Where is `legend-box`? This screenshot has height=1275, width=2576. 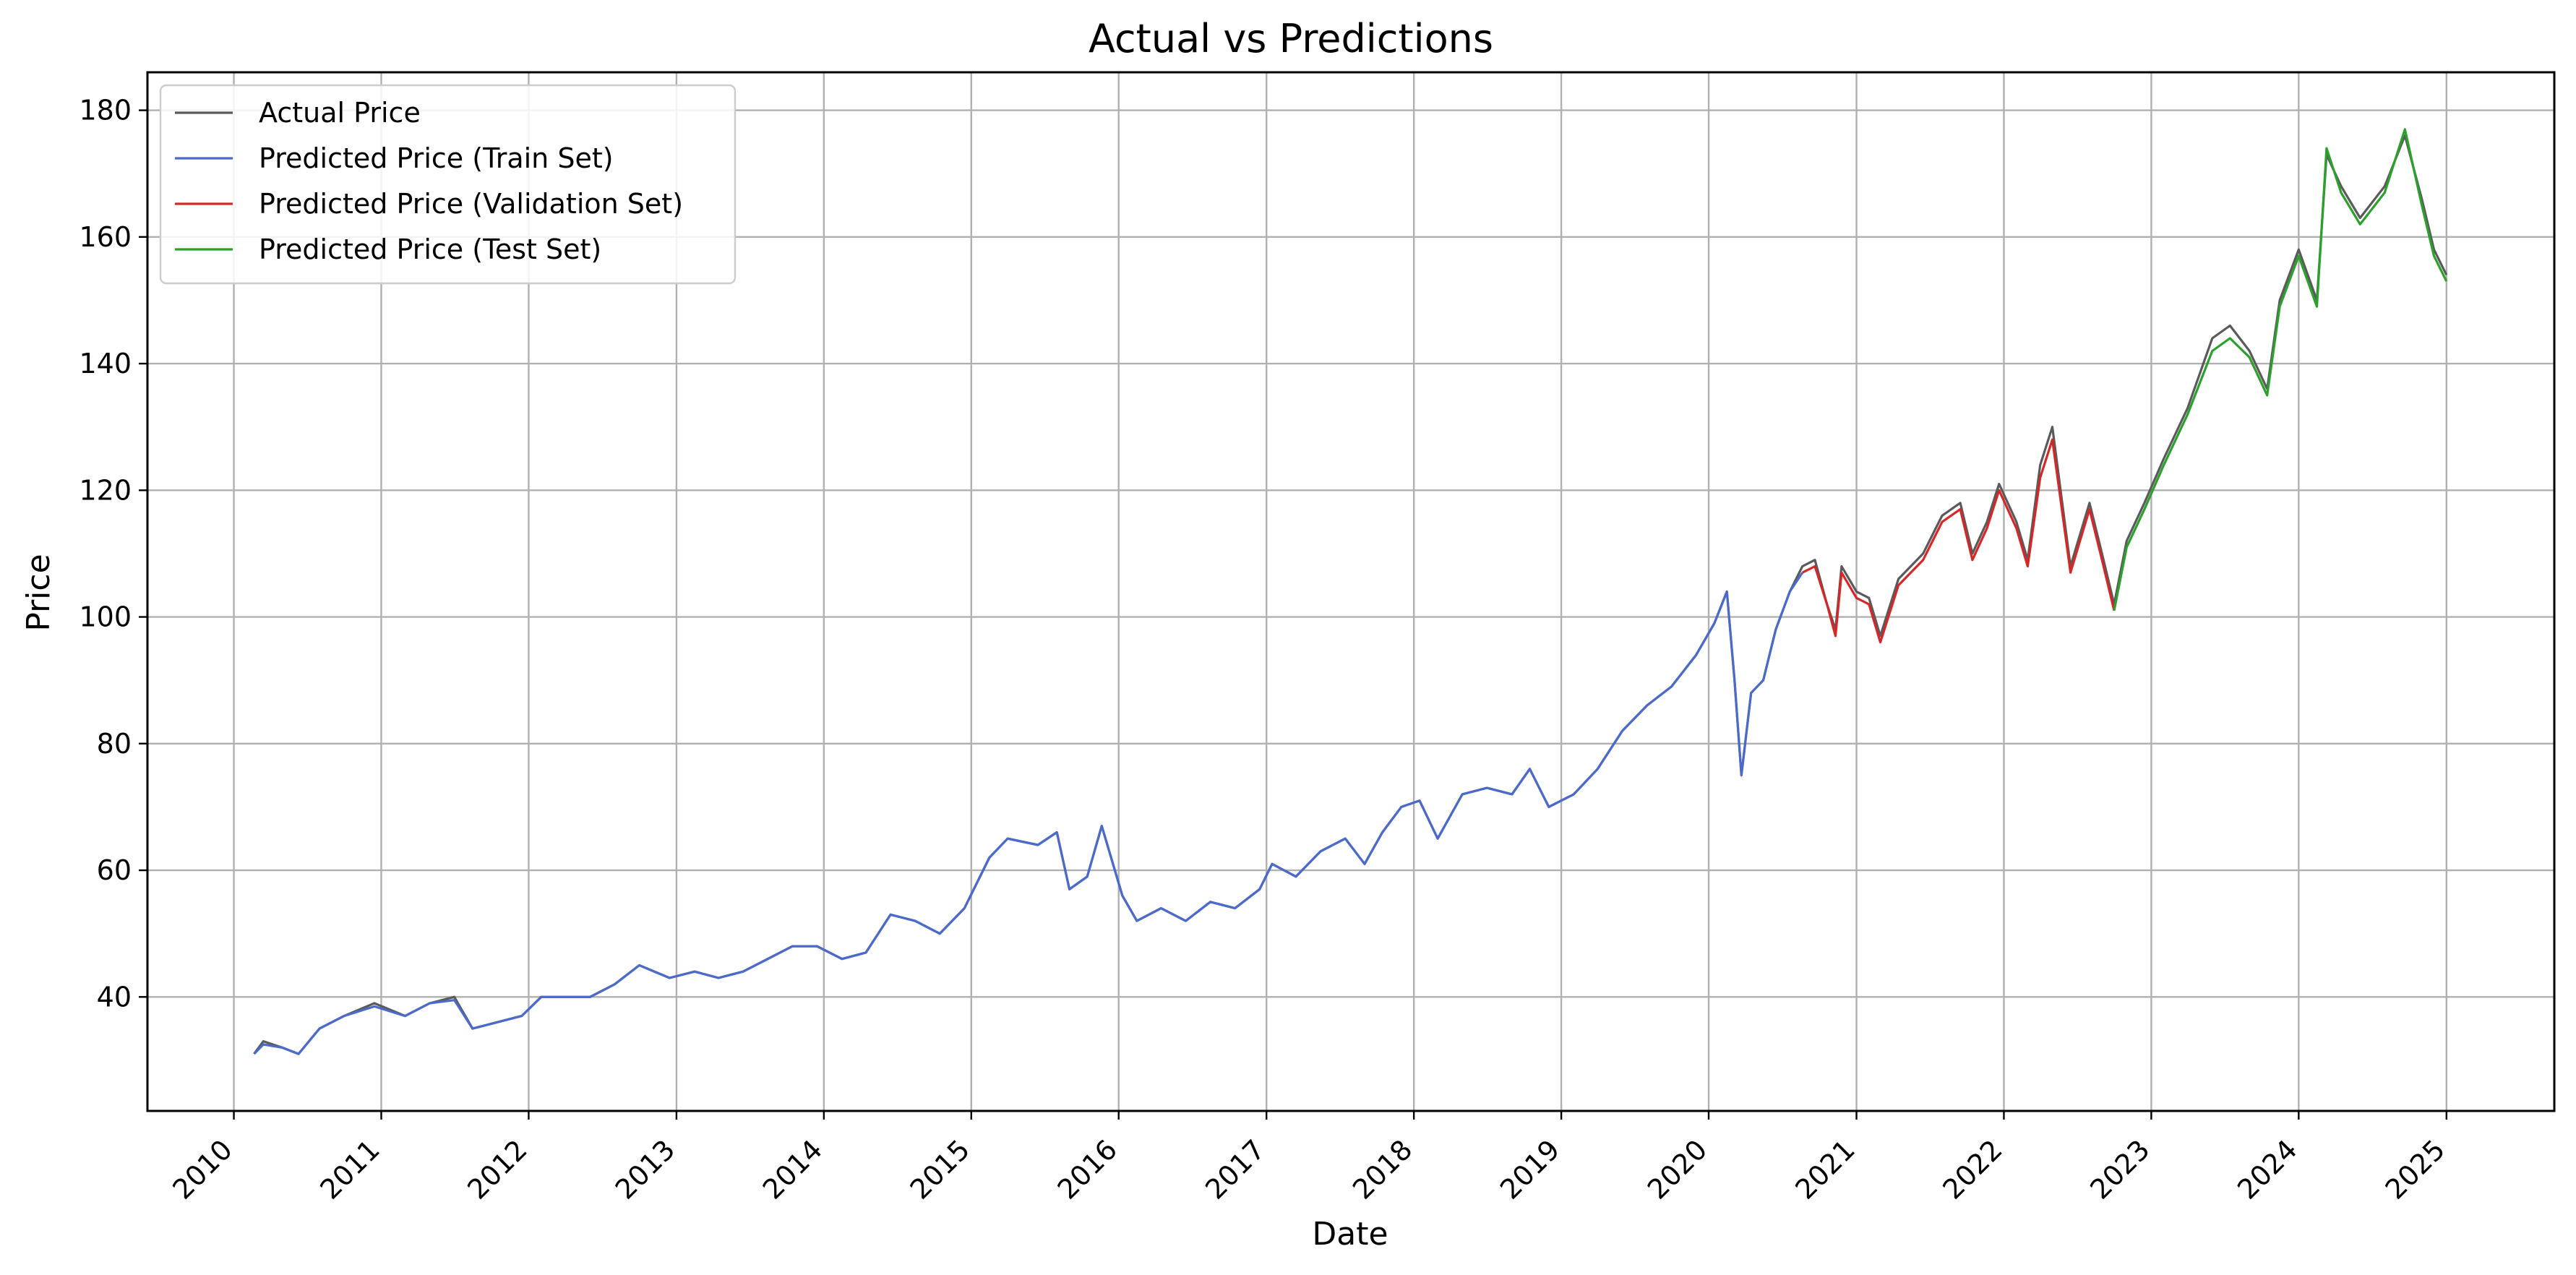
legend-box is located at coordinates (448, 184).